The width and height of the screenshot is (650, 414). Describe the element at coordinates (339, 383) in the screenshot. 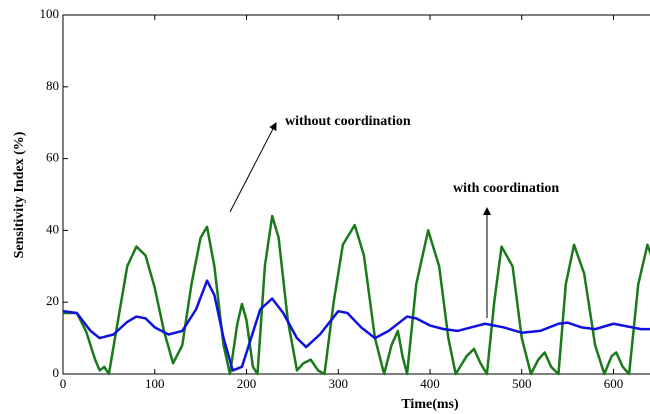

I see `x-tick-label: 300` at that location.